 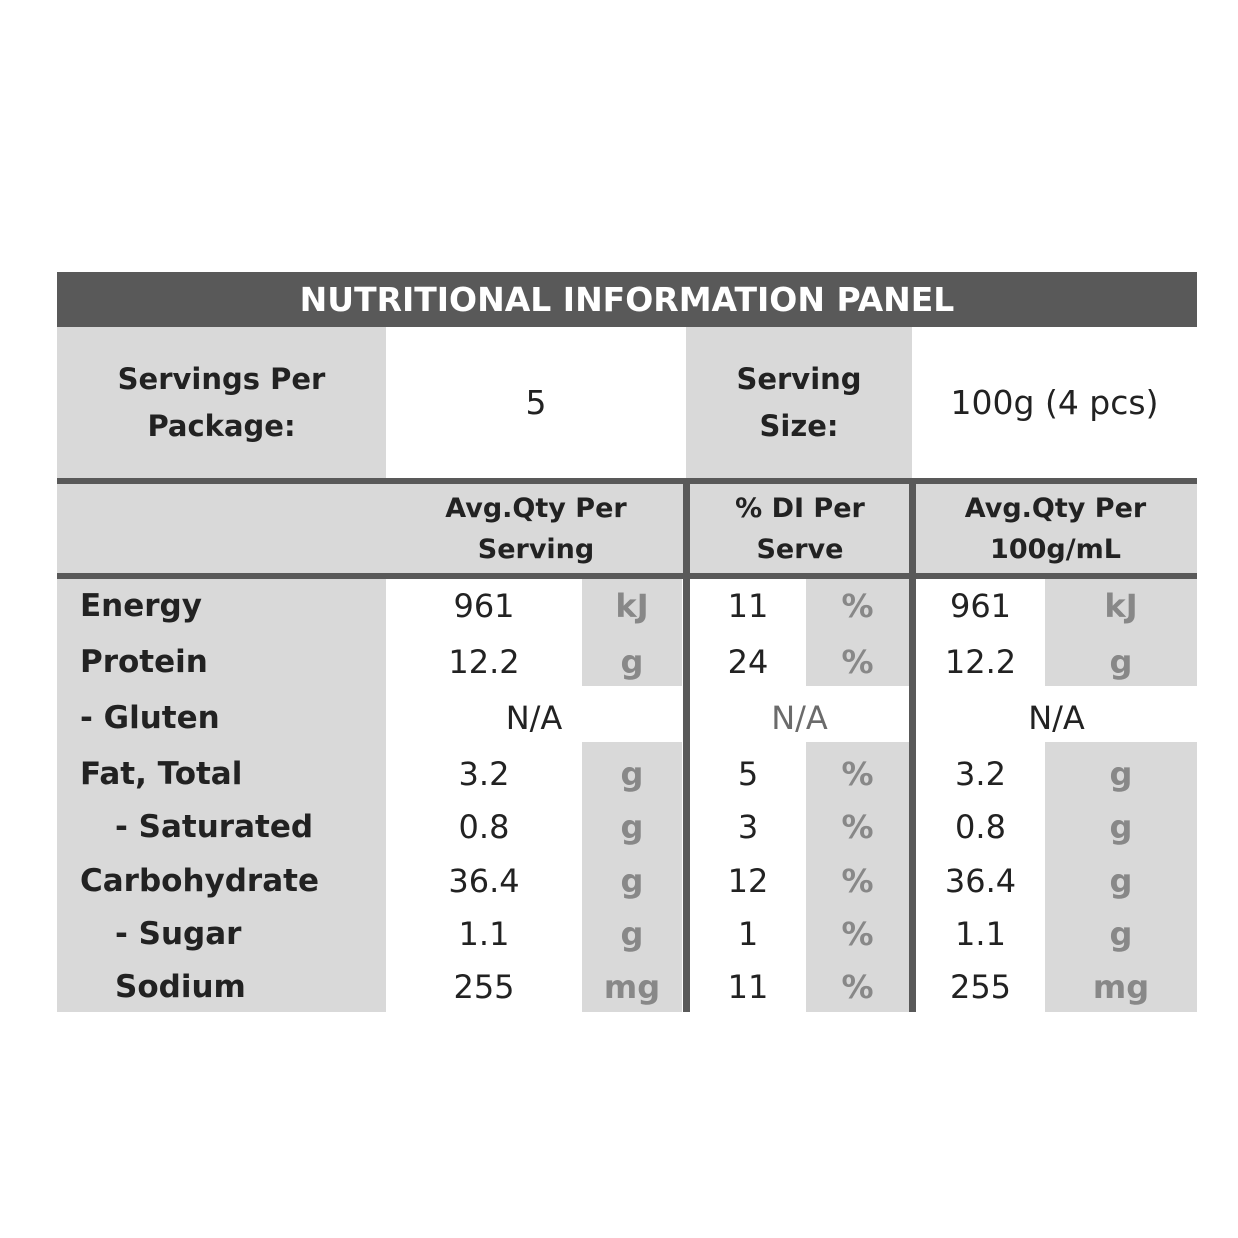 What do you see at coordinates (748, 774) in the screenshot?
I see `fat-total-di: 5` at bounding box center [748, 774].